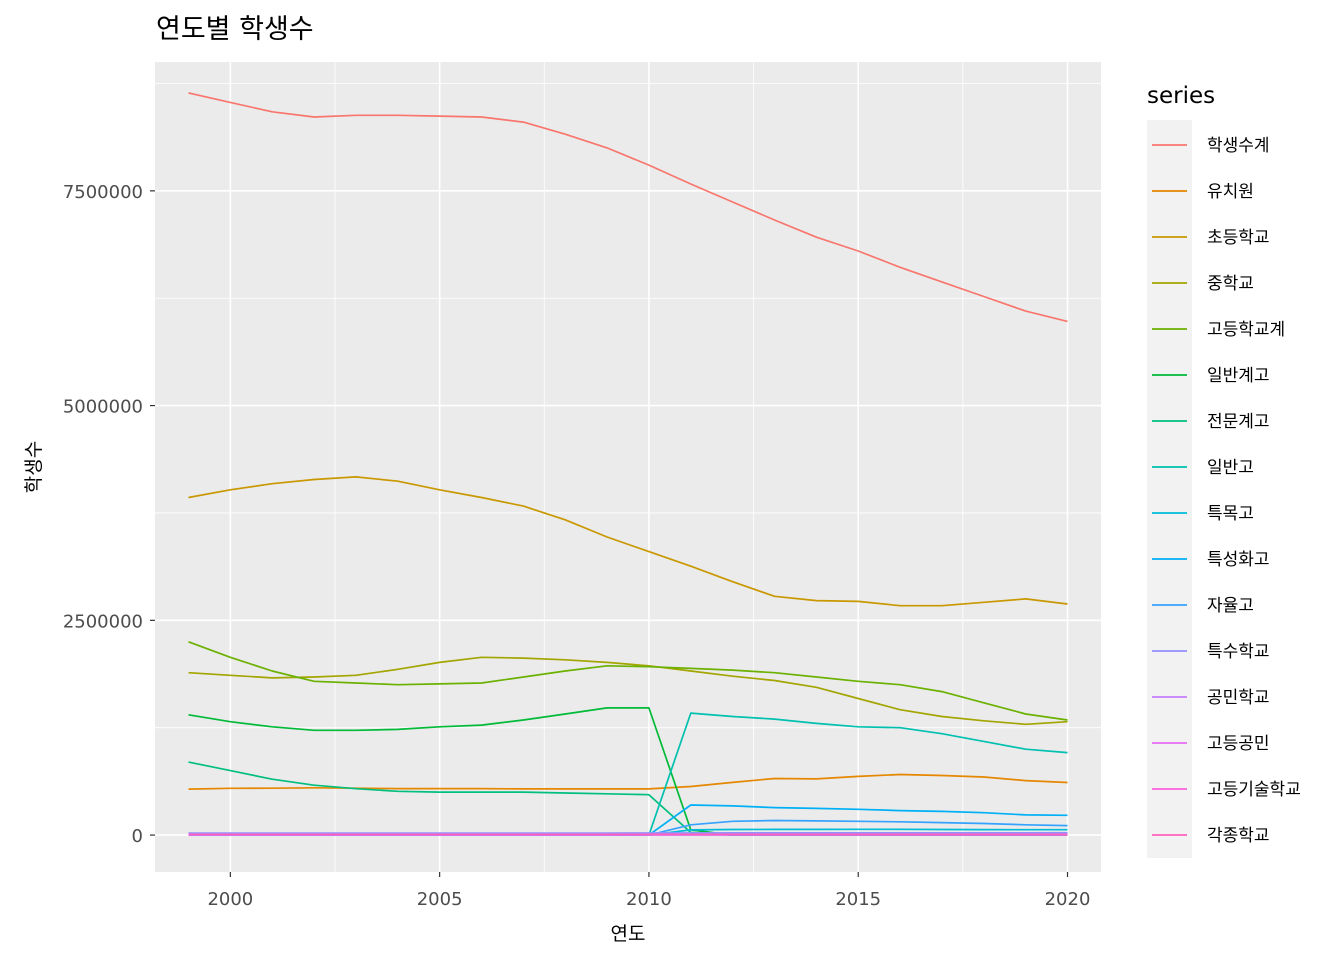 This screenshot has height=960, width=1344. Describe the element at coordinates (1238, 836) in the screenshot. I see `legend-label: 각종학교` at that location.